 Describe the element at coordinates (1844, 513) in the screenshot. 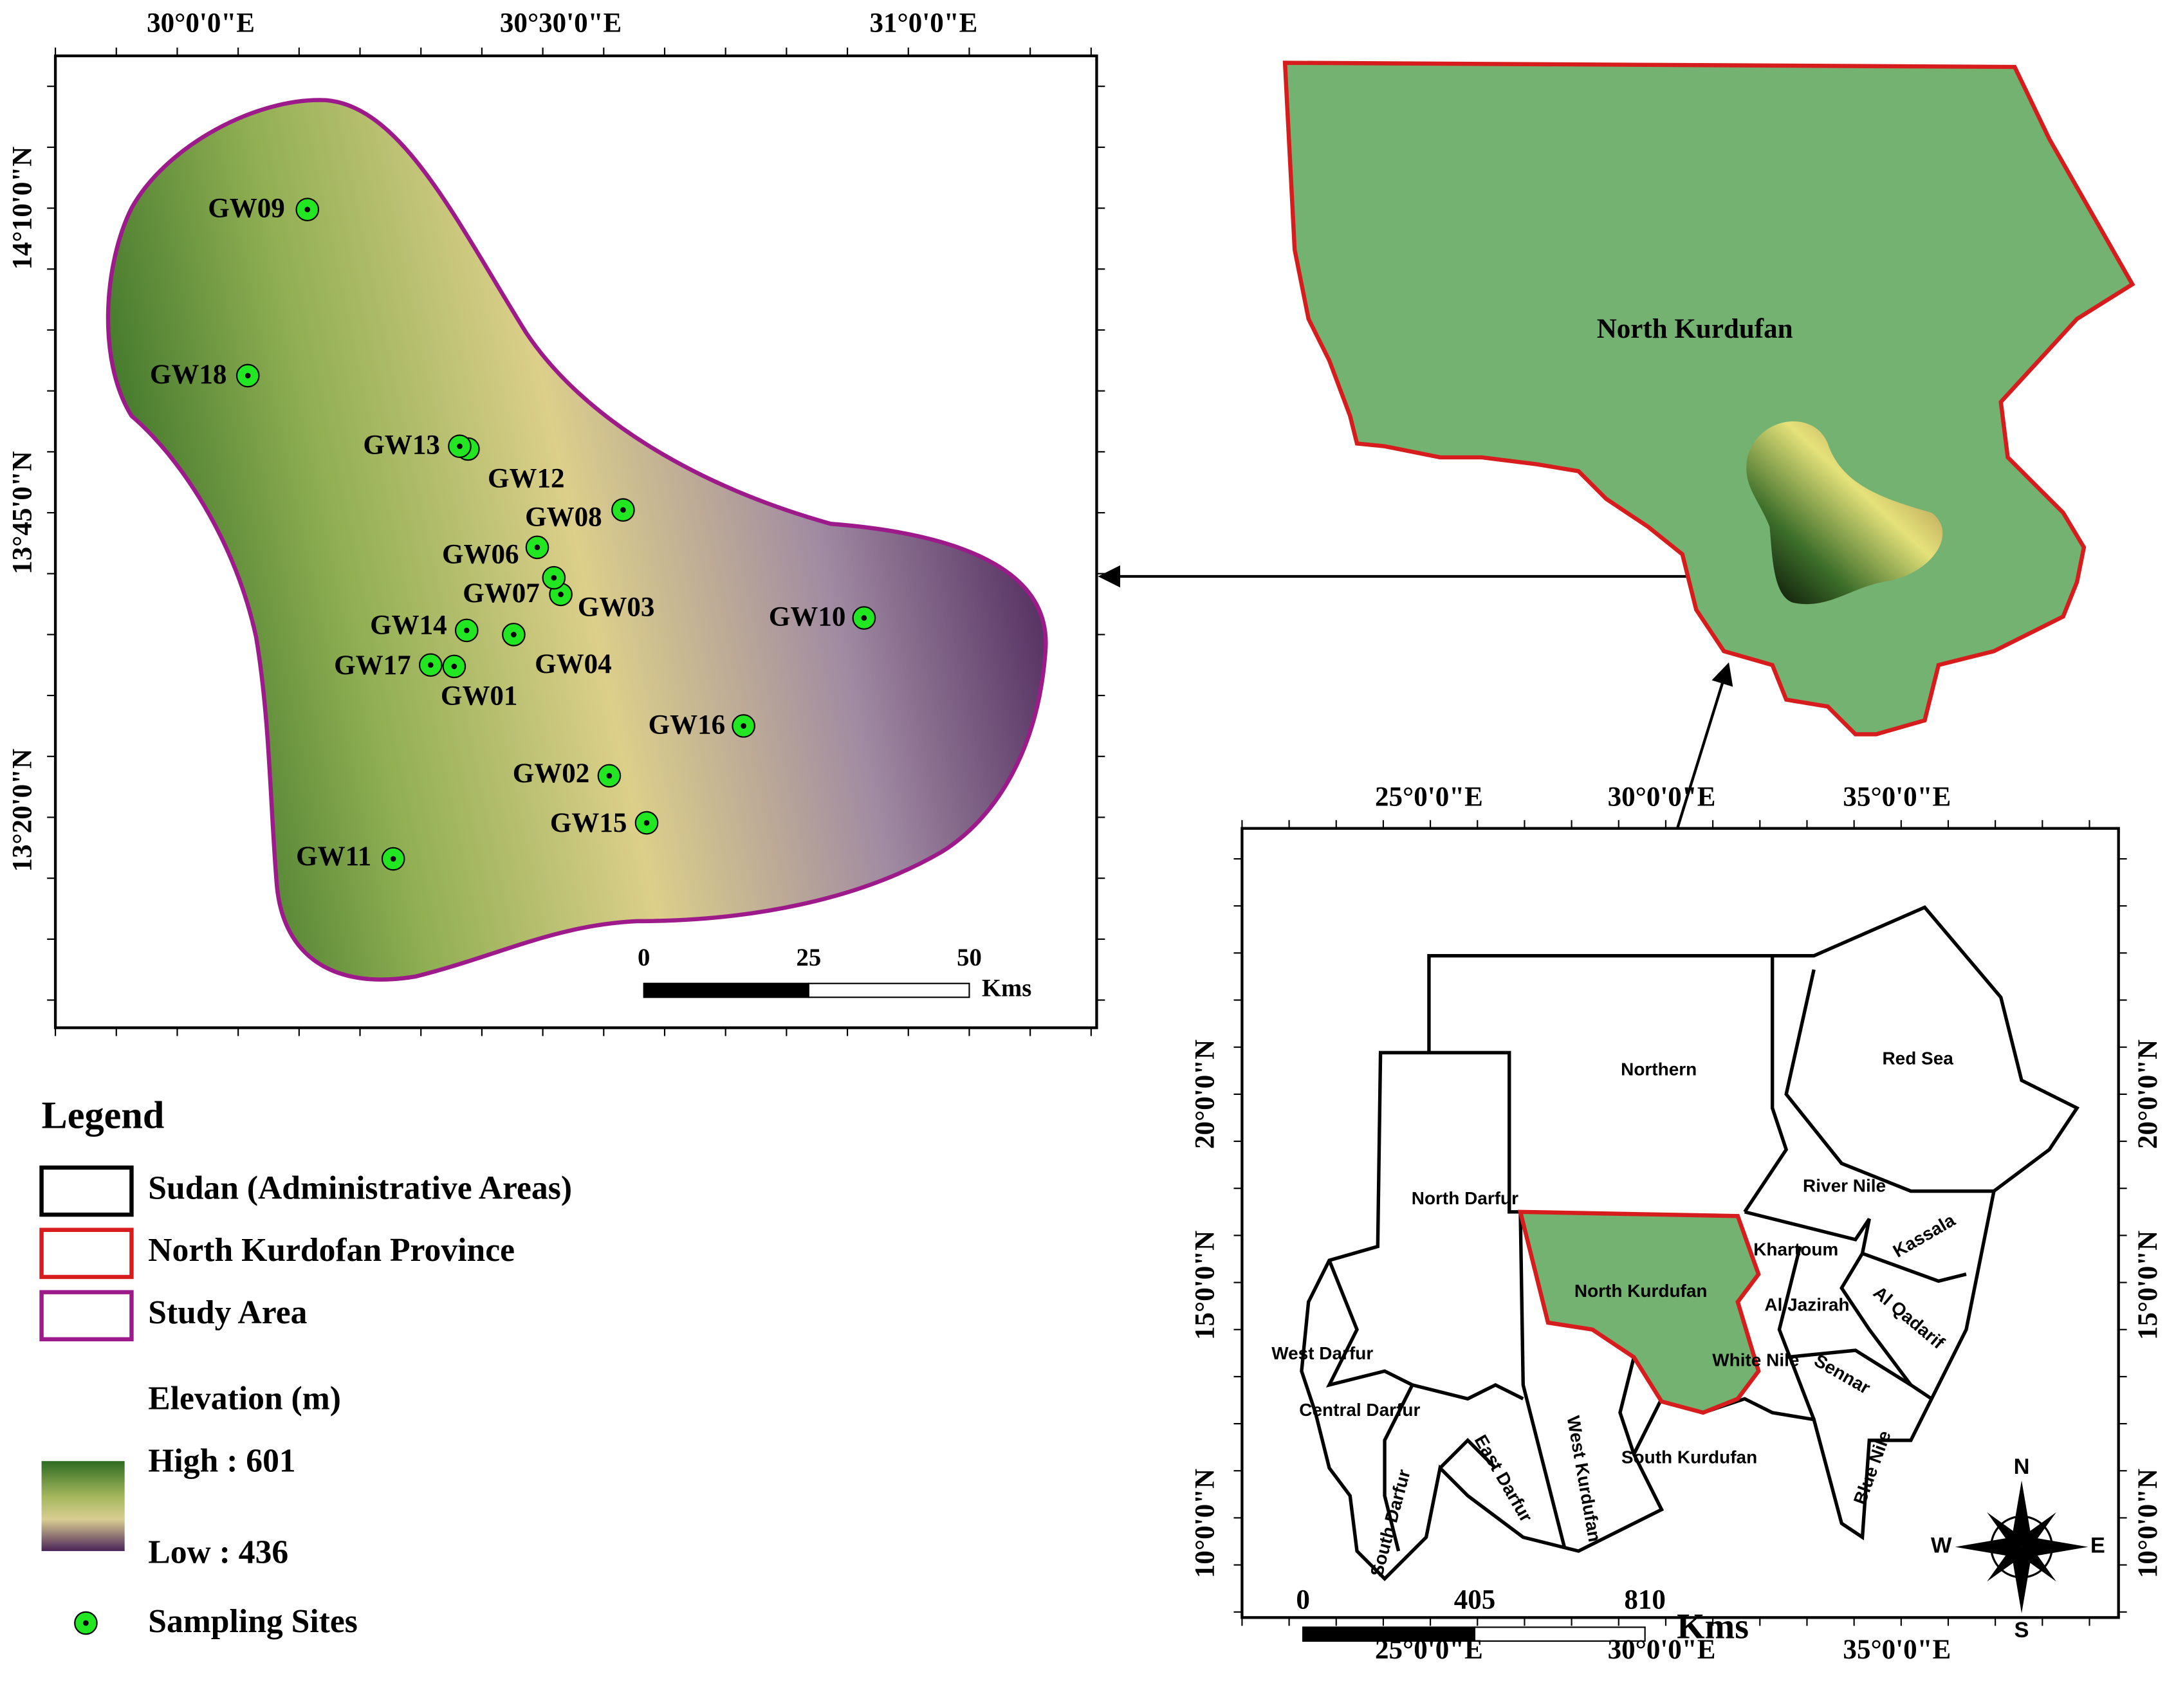

I see `study-area-inset` at that location.